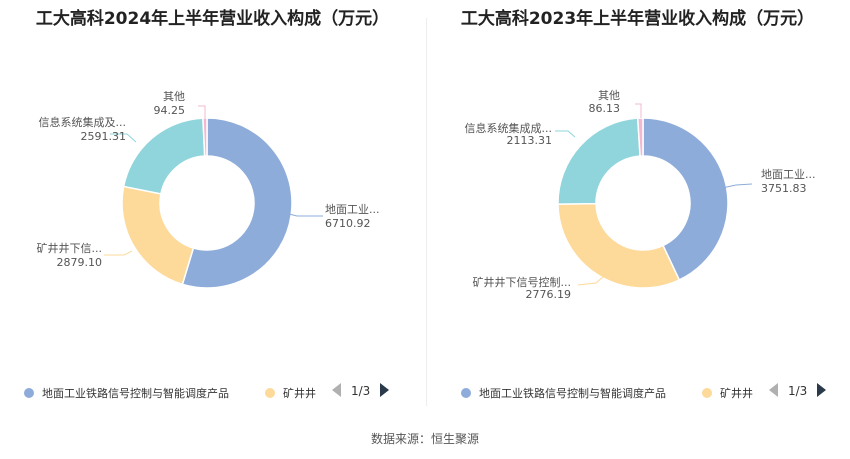 Image resolution: width=850 pixels, height=459 pixels. Describe the element at coordinates (104, 136) in the screenshot. I see `slice-value: 2591.31` at that location.